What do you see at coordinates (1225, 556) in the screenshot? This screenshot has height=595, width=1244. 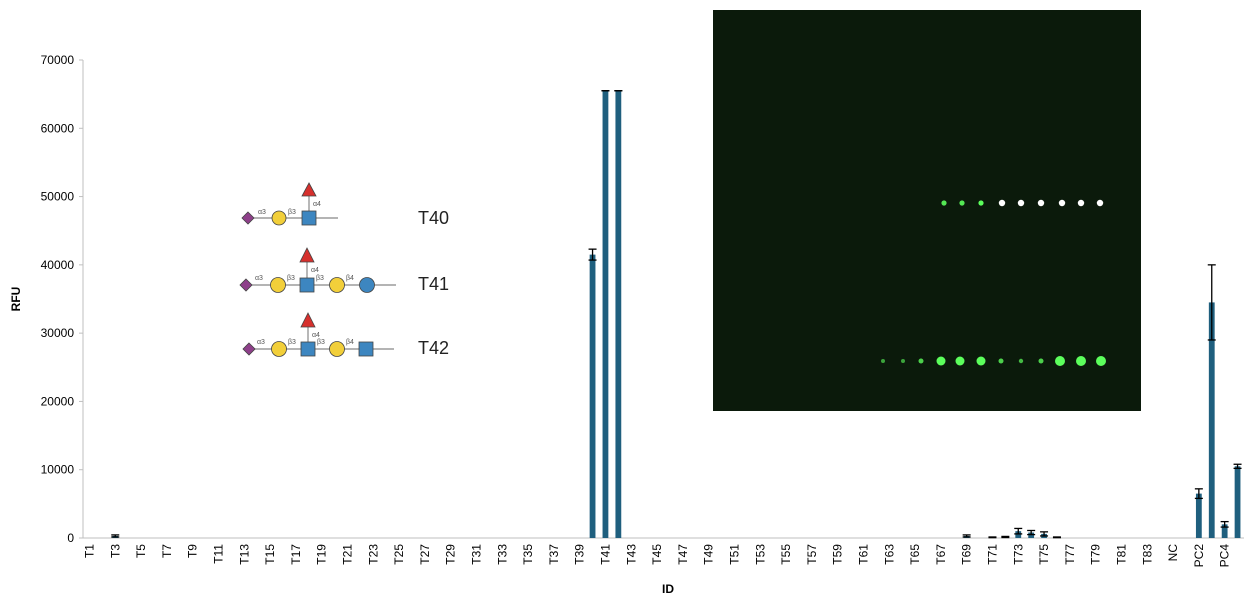 I see `x-tick-label: PC4` at bounding box center [1225, 556].